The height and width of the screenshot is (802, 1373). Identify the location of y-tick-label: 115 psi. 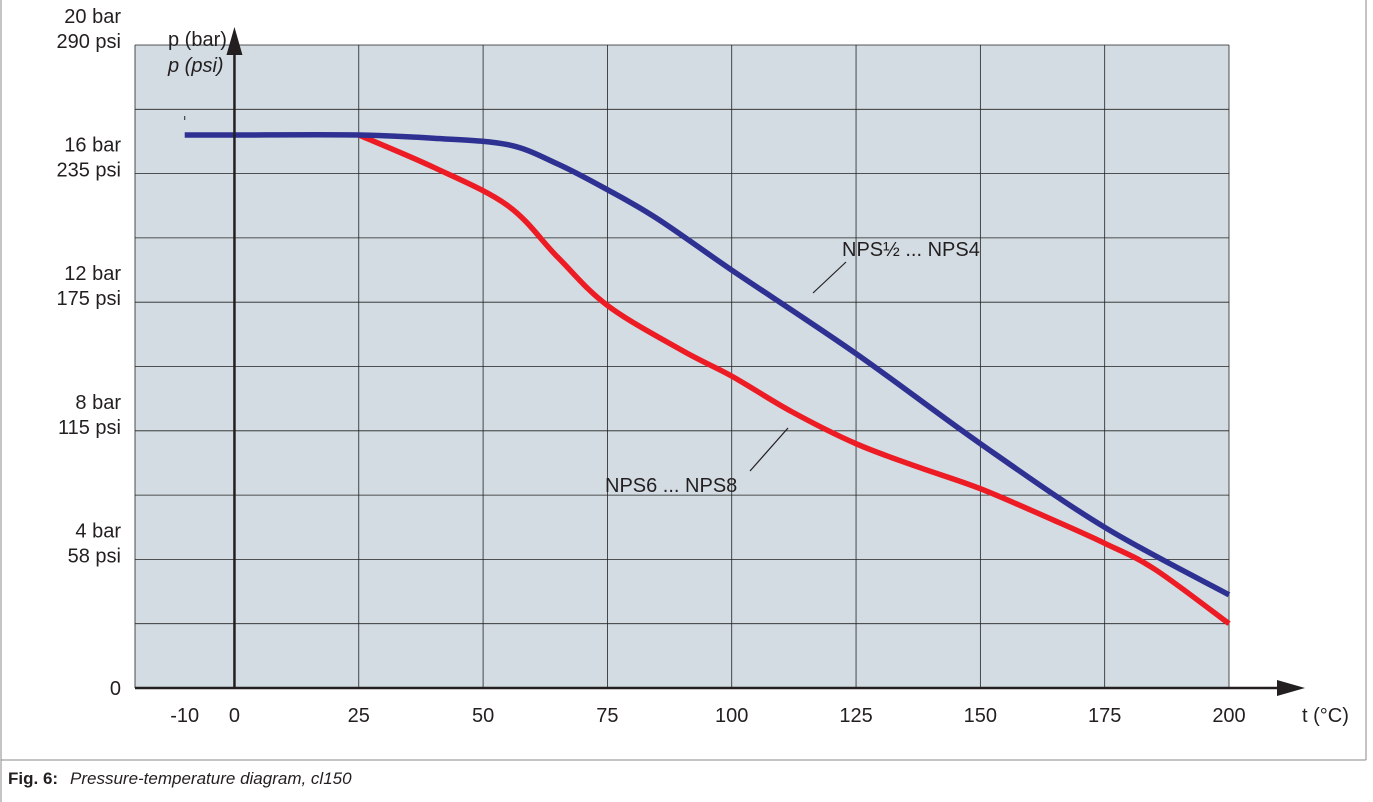
(89, 428).